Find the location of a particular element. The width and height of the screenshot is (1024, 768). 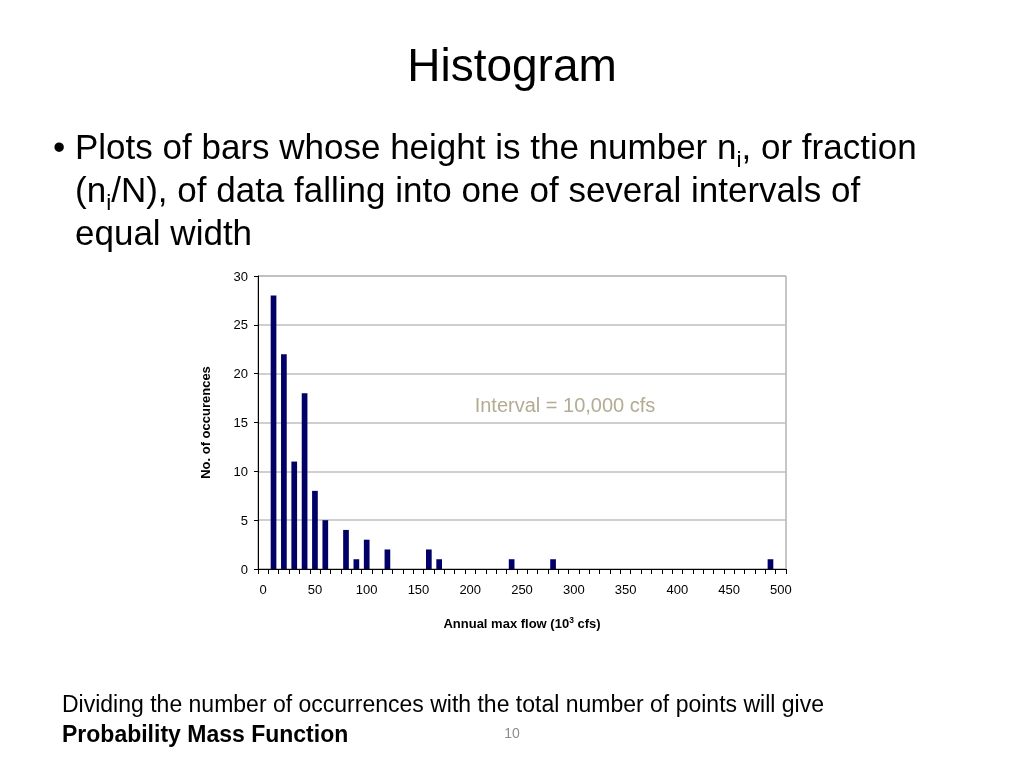

x-tick-label: 300 is located at coordinates (573, 589).